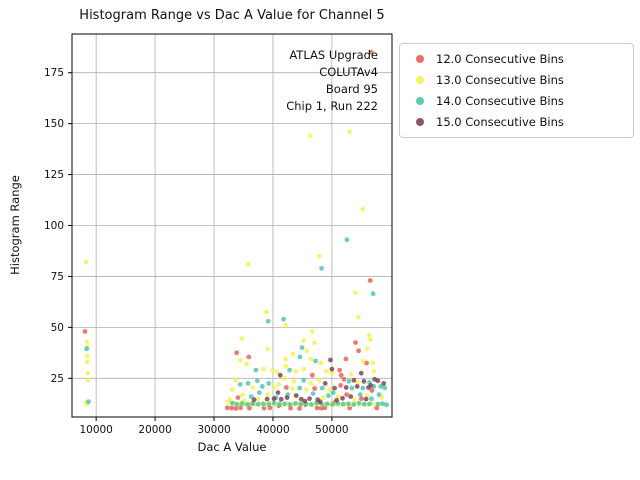  I want to click on legend-item-14: 14.0 Consecutive Bins, so click(515, 101).